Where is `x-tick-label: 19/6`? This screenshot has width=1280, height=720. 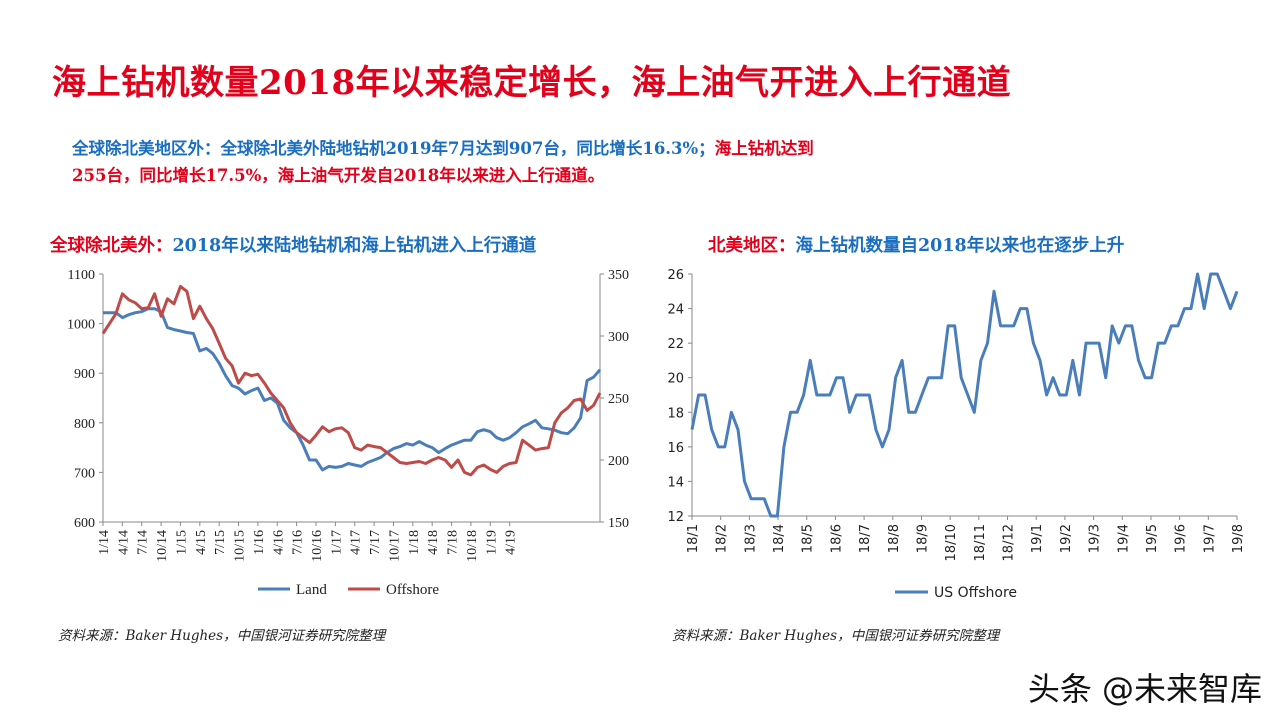
x-tick-label: 19/6 is located at coordinates (1181, 538).